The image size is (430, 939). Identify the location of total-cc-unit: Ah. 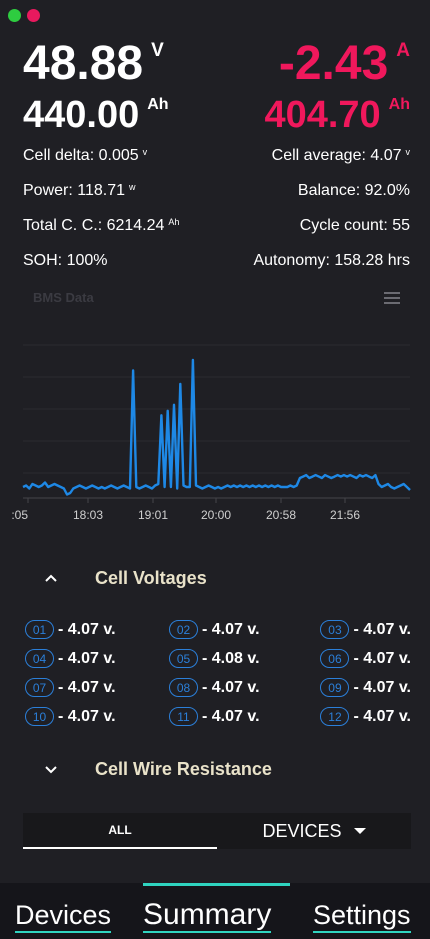
(174, 222).